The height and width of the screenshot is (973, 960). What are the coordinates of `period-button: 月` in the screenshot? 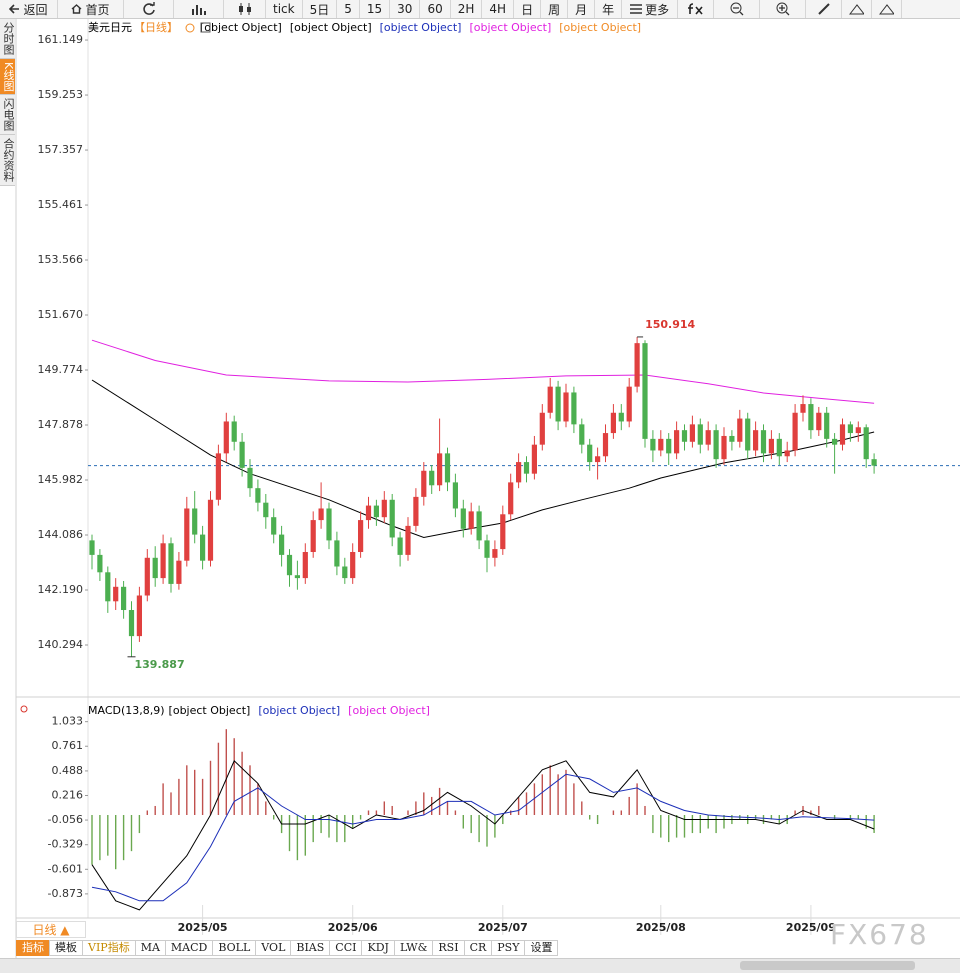 It's located at (582, 9).